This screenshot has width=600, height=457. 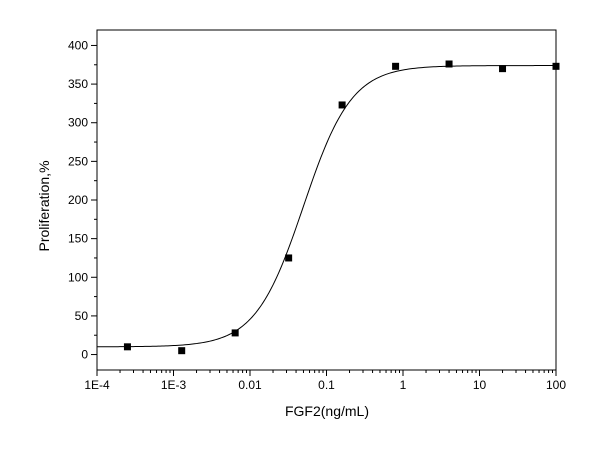 What do you see at coordinates (403, 385) in the screenshot?
I see `x-tick-label: 1` at bounding box center [403, 385].